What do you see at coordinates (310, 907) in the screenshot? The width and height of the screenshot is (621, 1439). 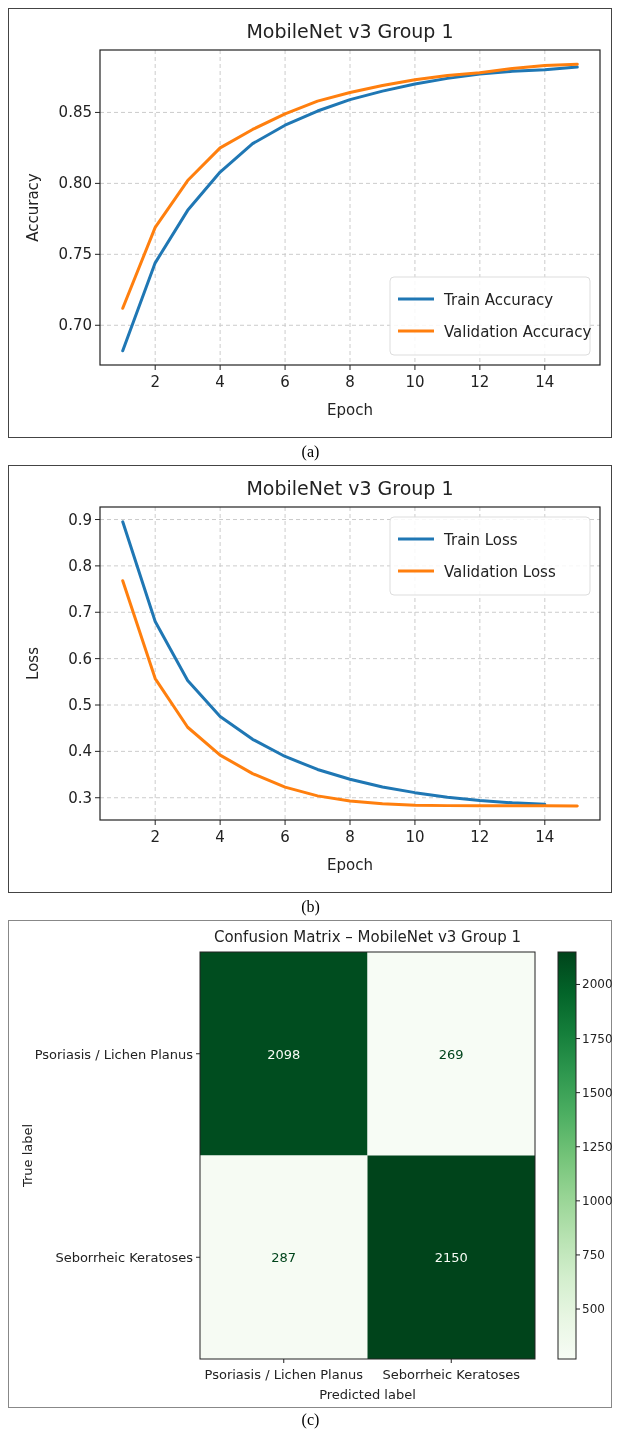 I see `text: (b)` at bounding box center [310, 907].